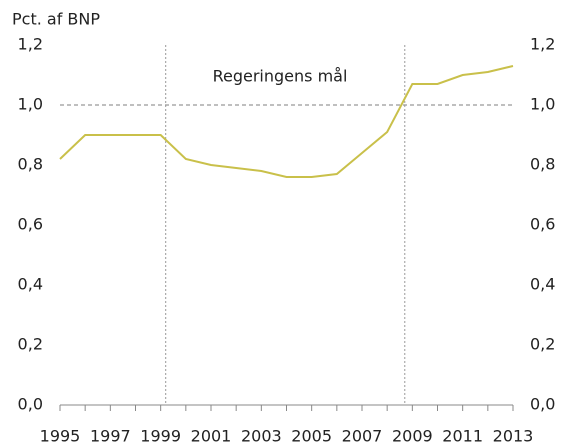 This screenshot has width=561, height=444. Describe the element at coordinates (462, 435) in the screenshot. I see `x-tick-label: 2011` at that location.